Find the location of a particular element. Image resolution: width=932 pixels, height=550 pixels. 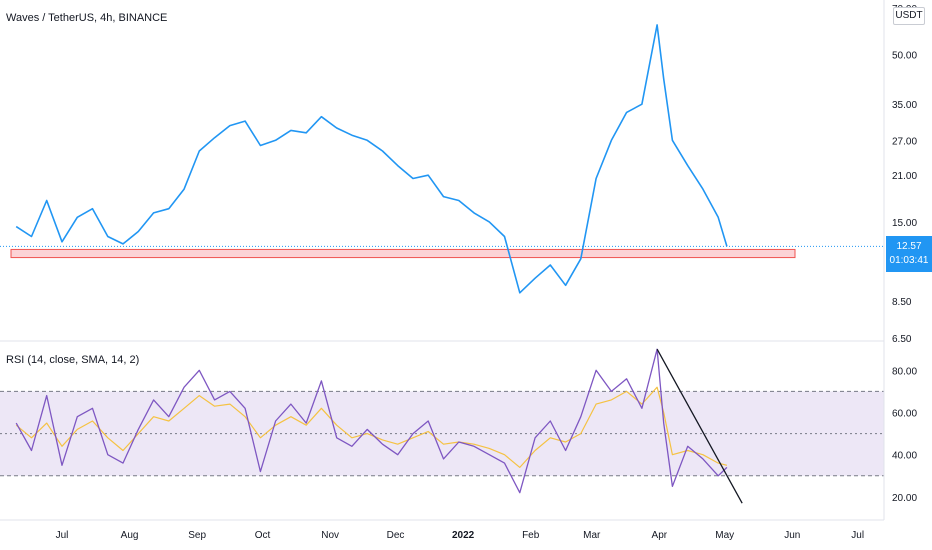

price-tick-label: 6.50 is located at coordinates (902, 339).